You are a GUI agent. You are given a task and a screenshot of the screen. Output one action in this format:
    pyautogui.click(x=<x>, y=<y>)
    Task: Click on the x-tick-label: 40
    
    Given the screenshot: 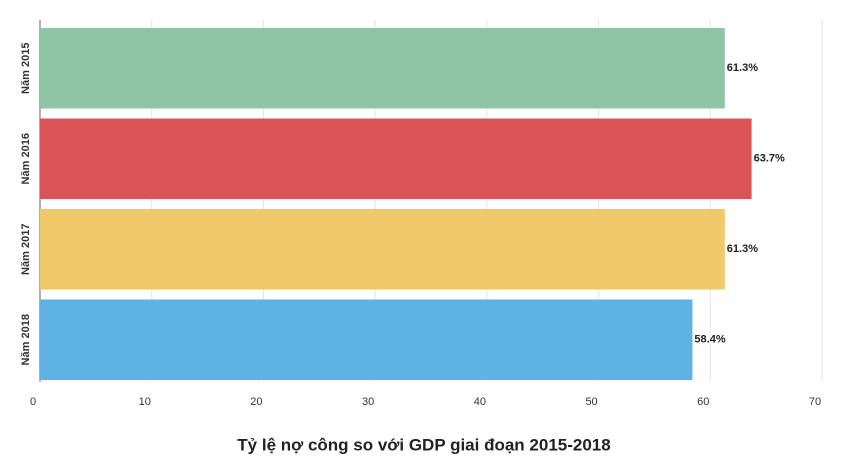 What is the action you would take?
    pyautogui.click(x=480, y=402)
    